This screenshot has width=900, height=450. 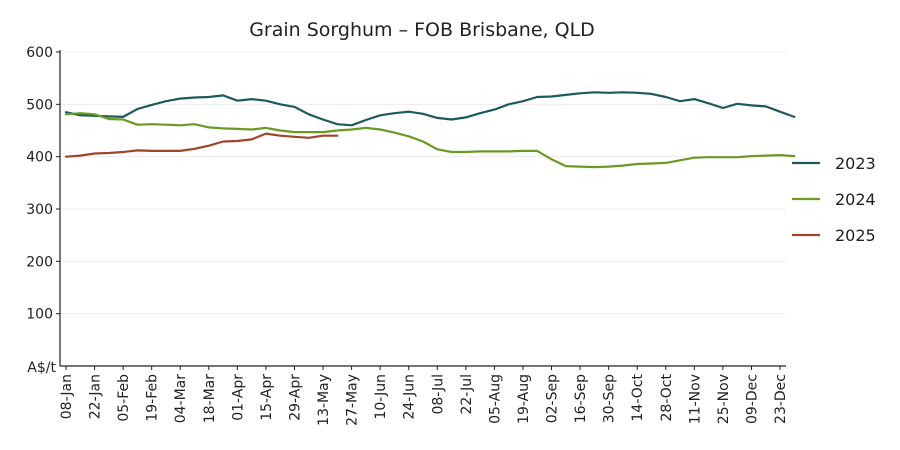 What do you see at coordinates (181, 399) in the screenshot?
I see `x-tick-label: 04-Mar` at bounding box center [181, 399].